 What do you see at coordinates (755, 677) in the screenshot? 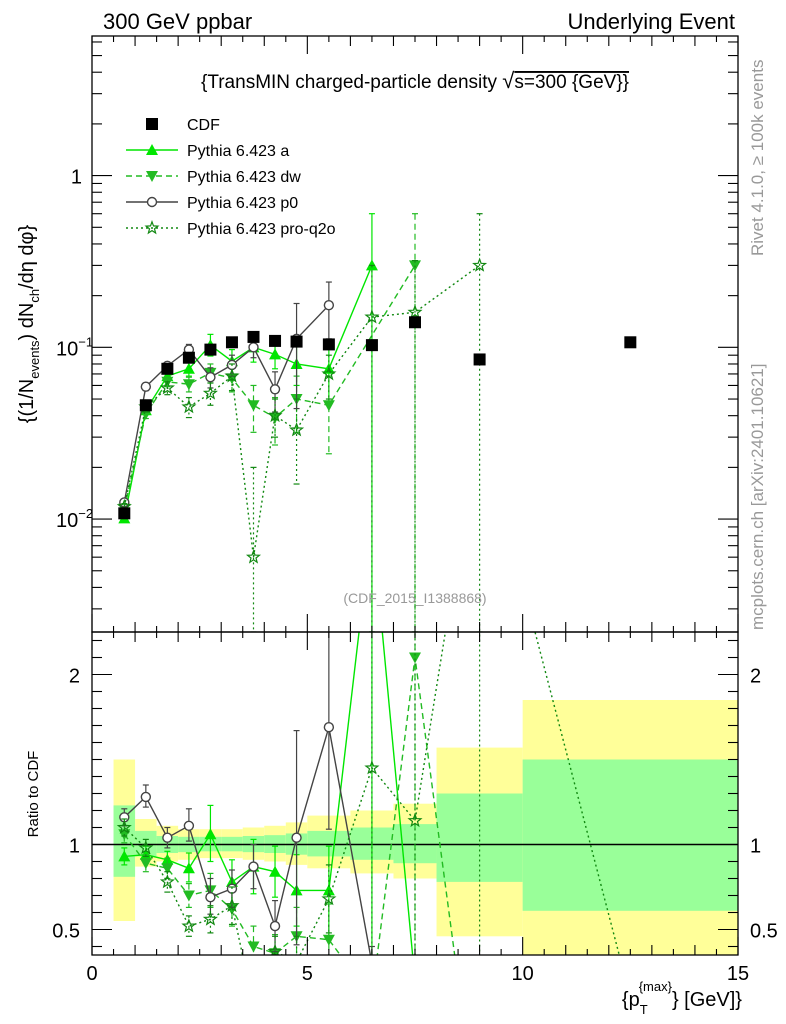
I see `y-tick-label-ratio-right: 2` at bounding box center [755, 677].